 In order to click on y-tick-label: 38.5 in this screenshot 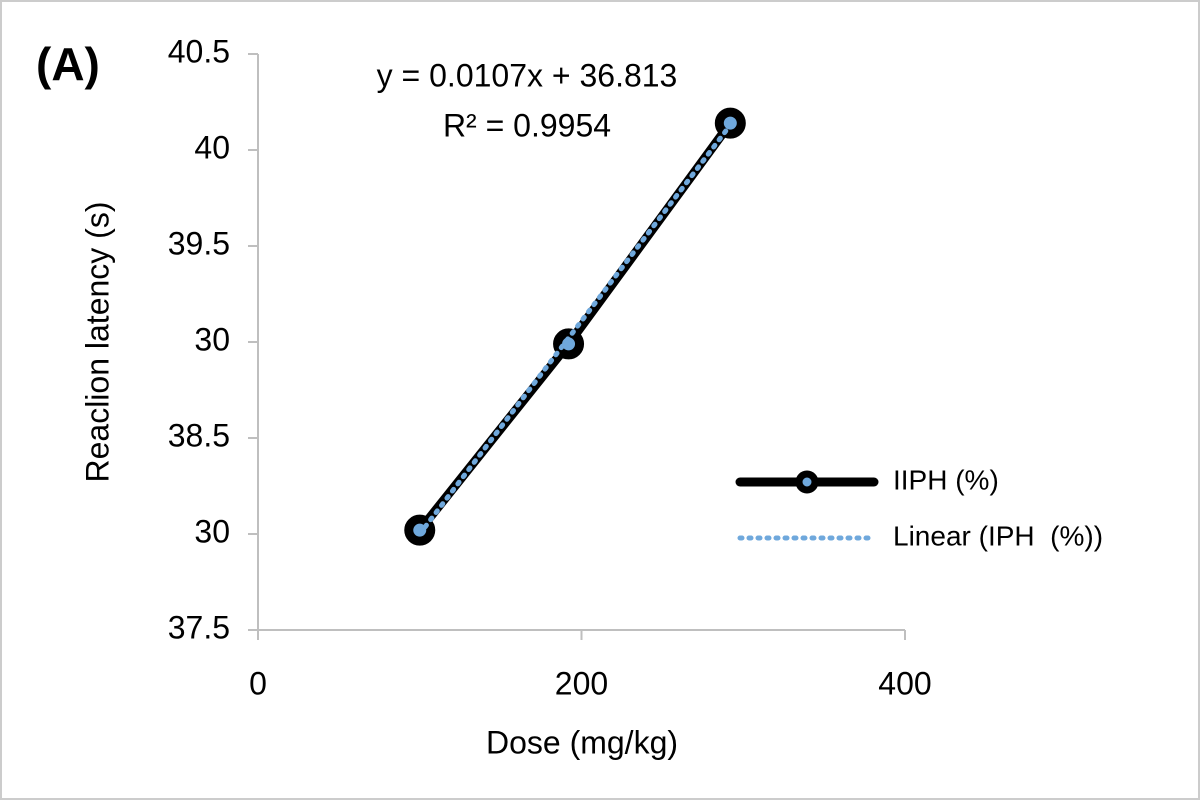, I will do `click(199, 435)`.